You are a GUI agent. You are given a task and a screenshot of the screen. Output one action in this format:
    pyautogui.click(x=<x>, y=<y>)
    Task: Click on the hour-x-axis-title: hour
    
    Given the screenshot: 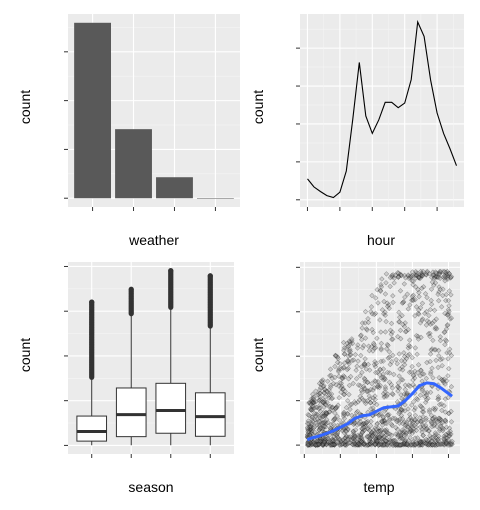 What is the action you would take?
    pyautogui.click(x=381, y=240)
    